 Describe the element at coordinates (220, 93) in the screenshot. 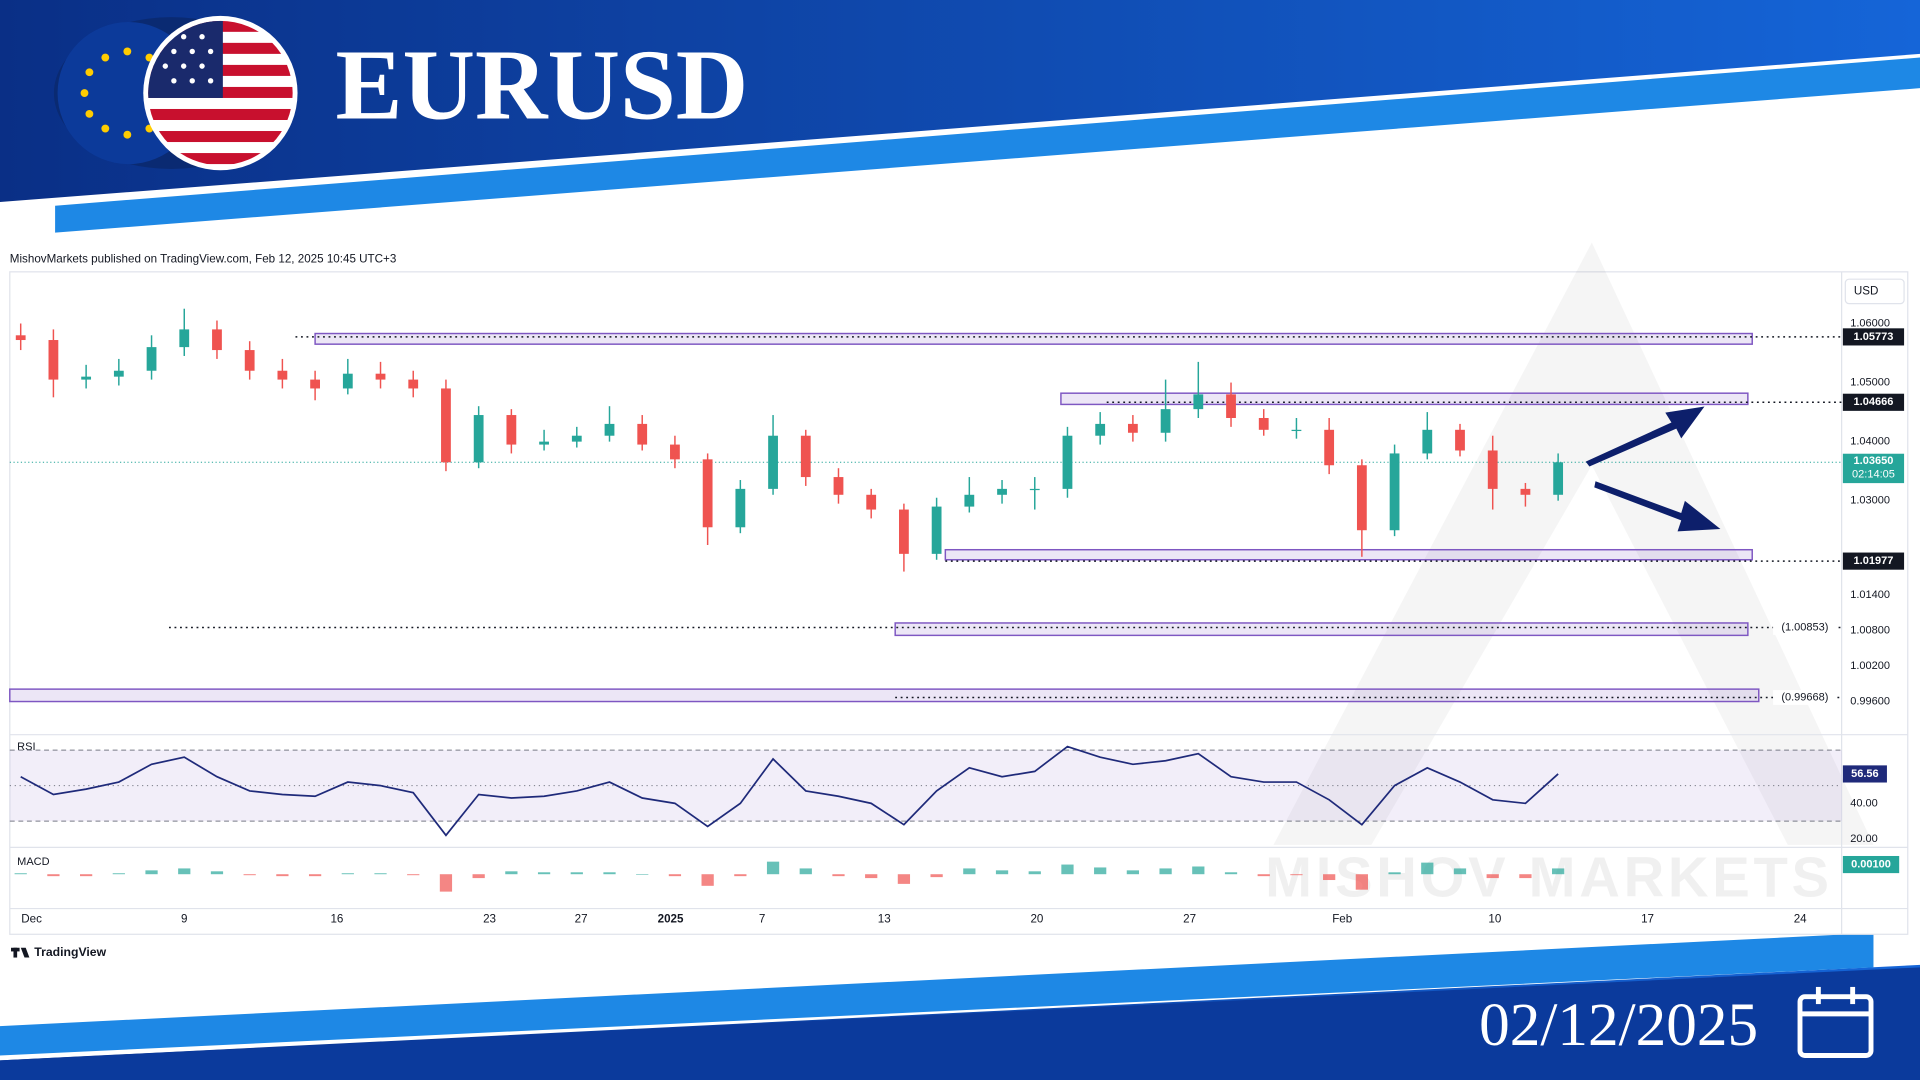

I see `us-flag` at that location.